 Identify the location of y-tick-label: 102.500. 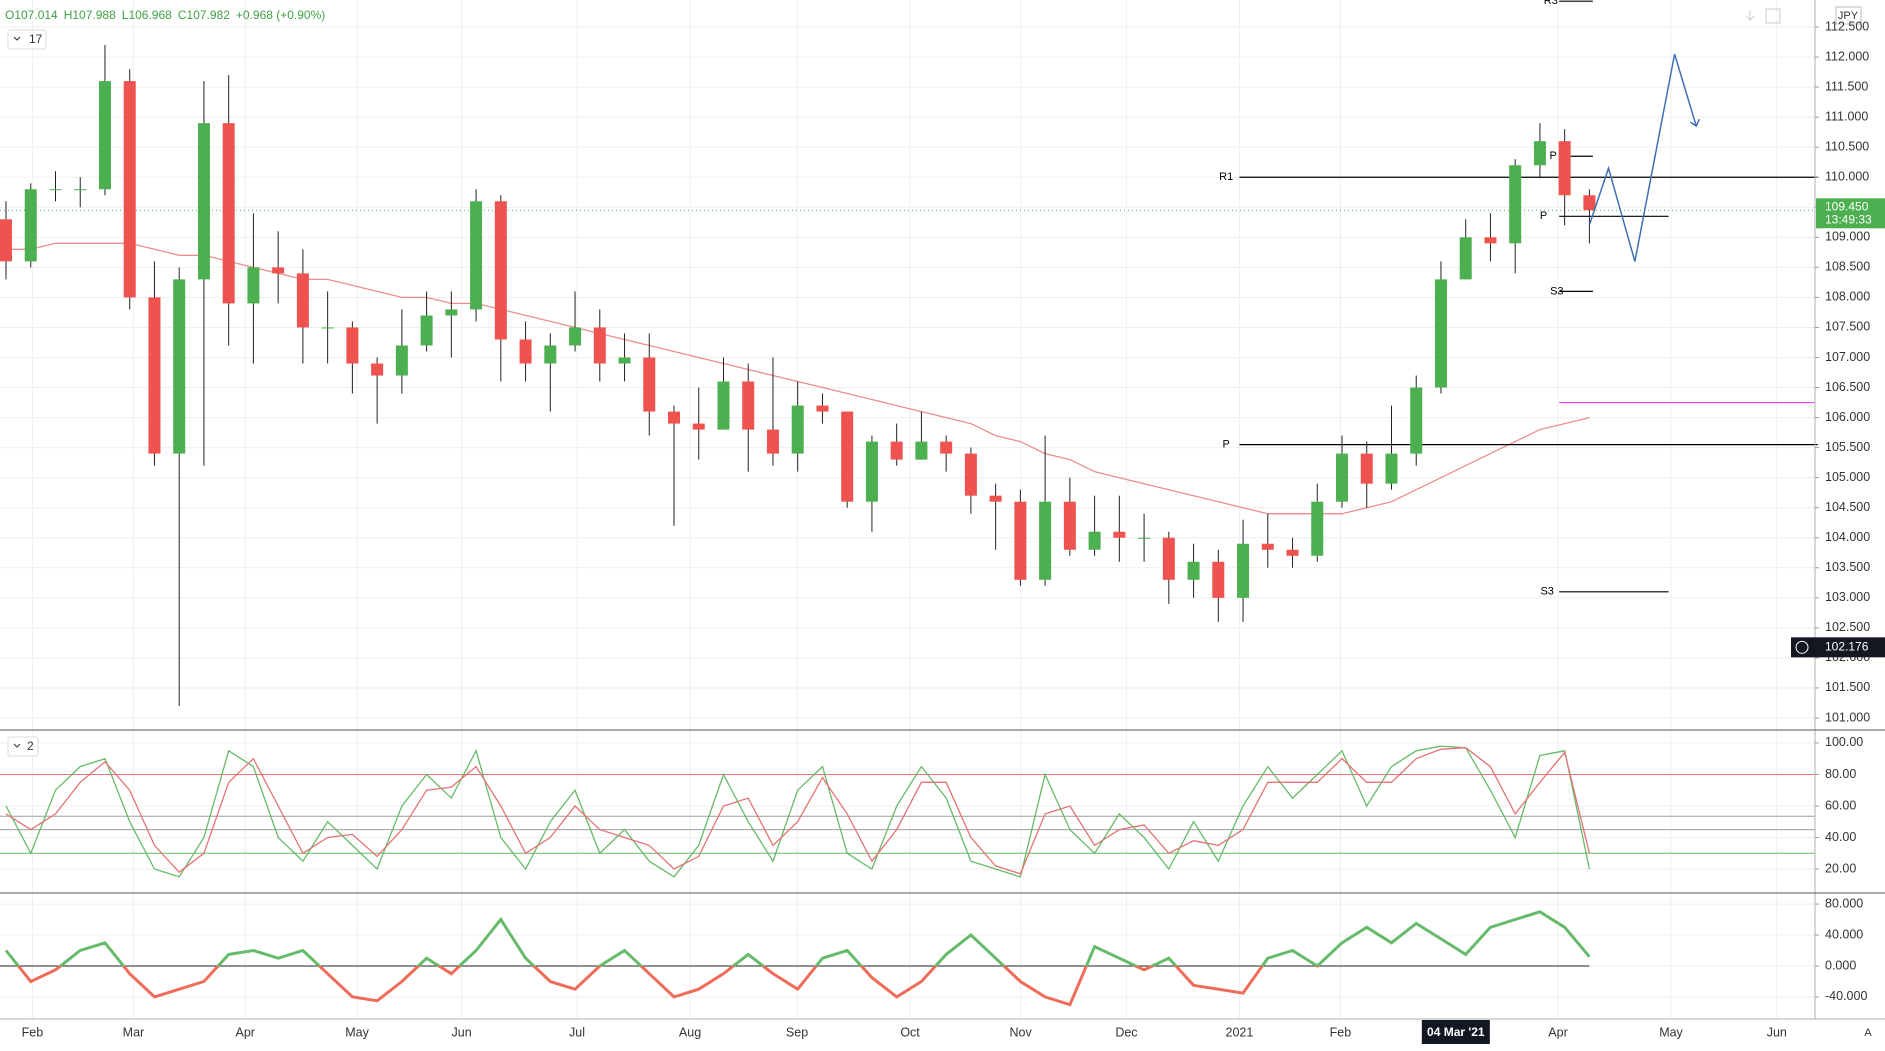
(1847, 627).